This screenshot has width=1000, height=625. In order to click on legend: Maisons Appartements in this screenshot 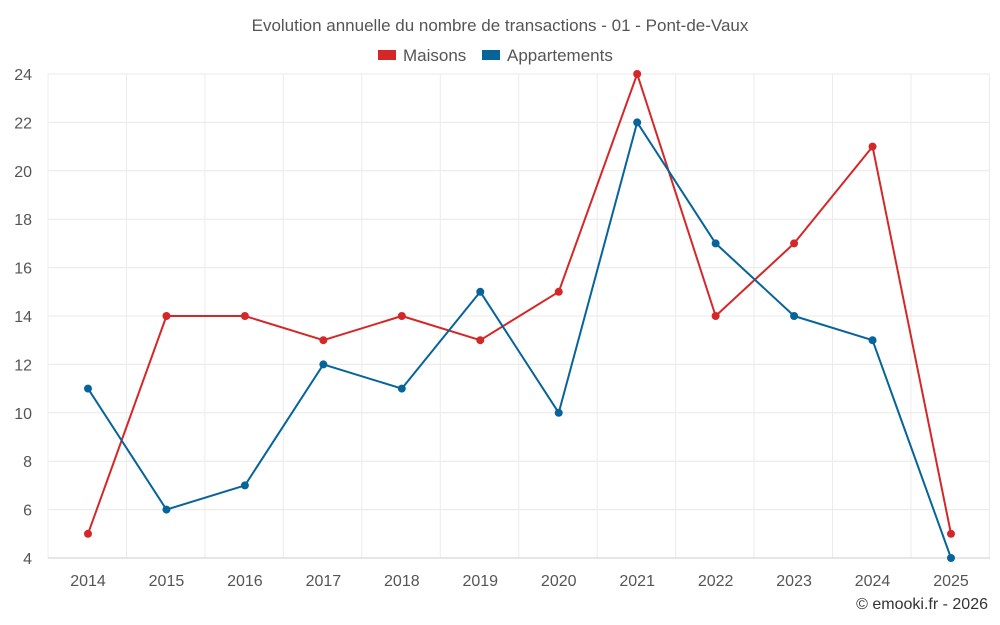, I will do `click(495, 55)`.